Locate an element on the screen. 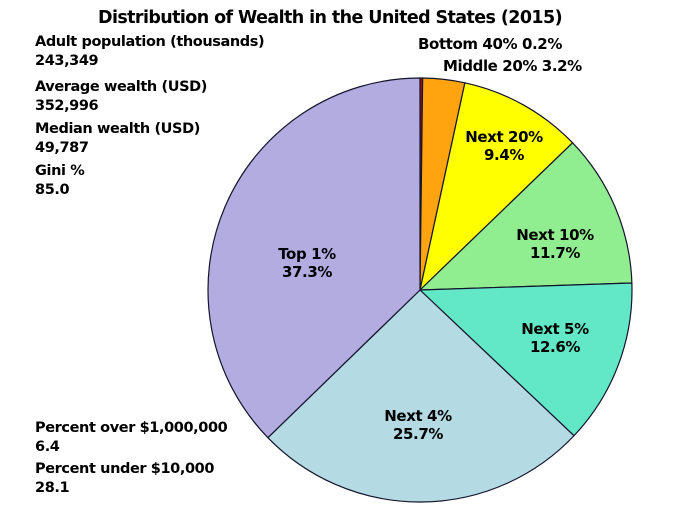 Image resolution: width=683 pixels, height=512 pixels. stat-percent-over-million-label: Percent over $1,000,000 is located at coordinates (131, 428).